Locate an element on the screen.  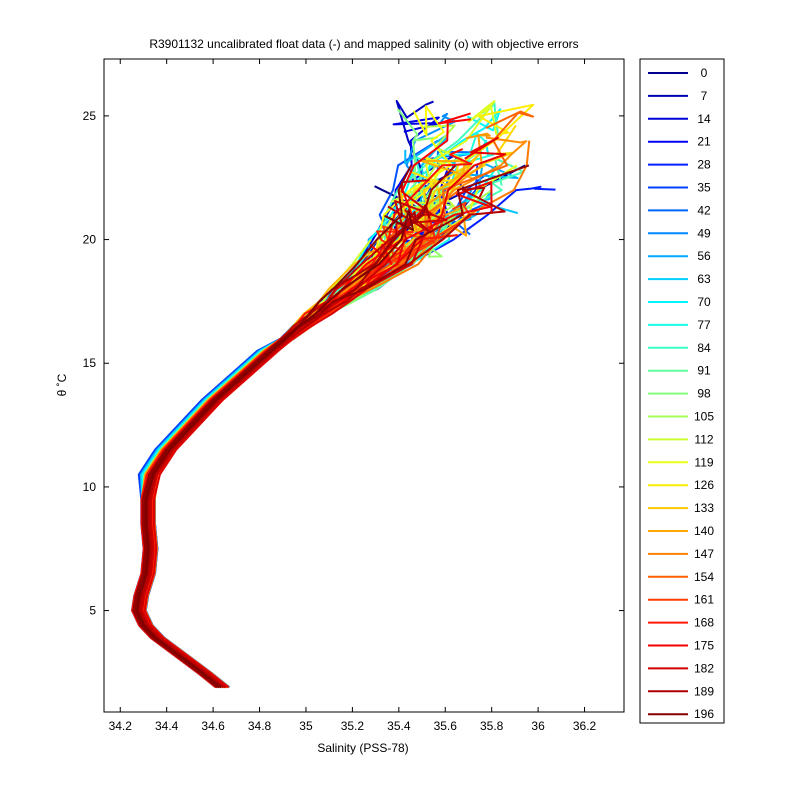
y-tick-label: 15 is located at coordinates (90, 363).